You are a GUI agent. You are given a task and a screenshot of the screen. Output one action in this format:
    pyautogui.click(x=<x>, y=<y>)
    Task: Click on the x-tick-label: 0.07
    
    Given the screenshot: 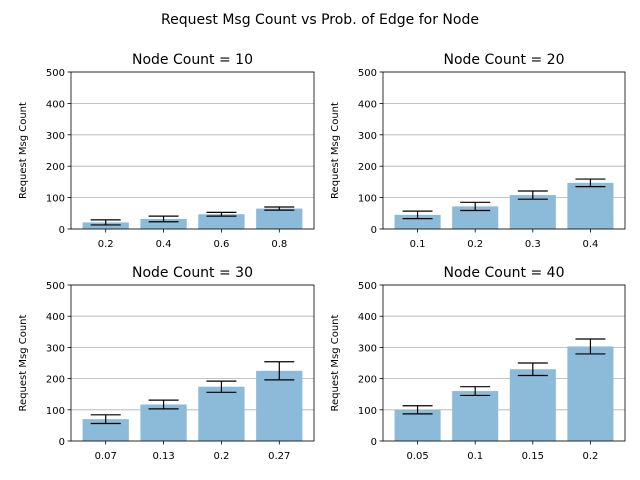 What is the action you would take?
    pyautogui.click(x=106, y=456)
    